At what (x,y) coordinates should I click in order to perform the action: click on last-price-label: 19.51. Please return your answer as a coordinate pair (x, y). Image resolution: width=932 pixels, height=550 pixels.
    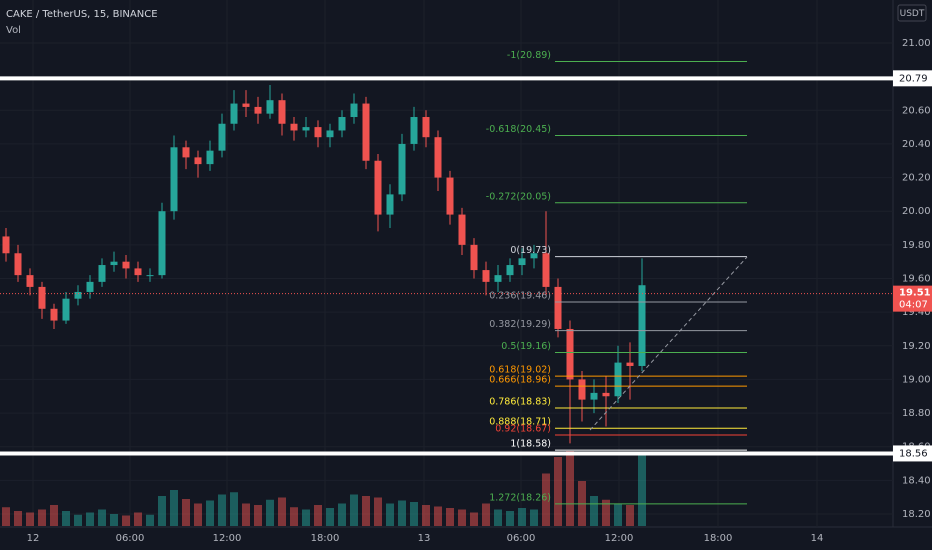
    Looking at the image, I should click on (915, 293).